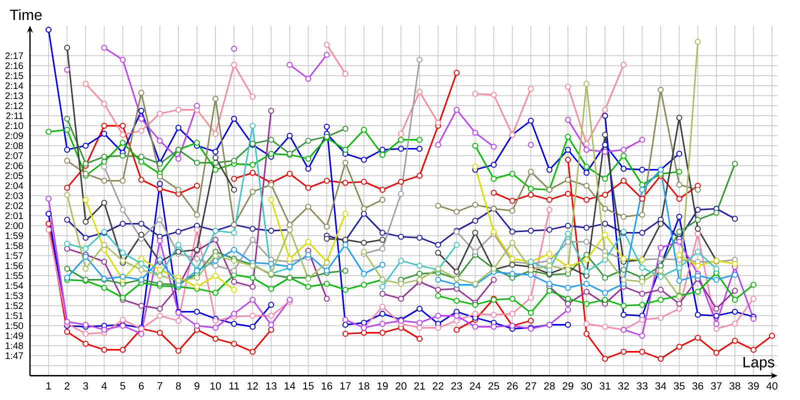 This screenshot has height=400, width=800. I want to click on y-tick-label: 1:56, so click(15, 266).